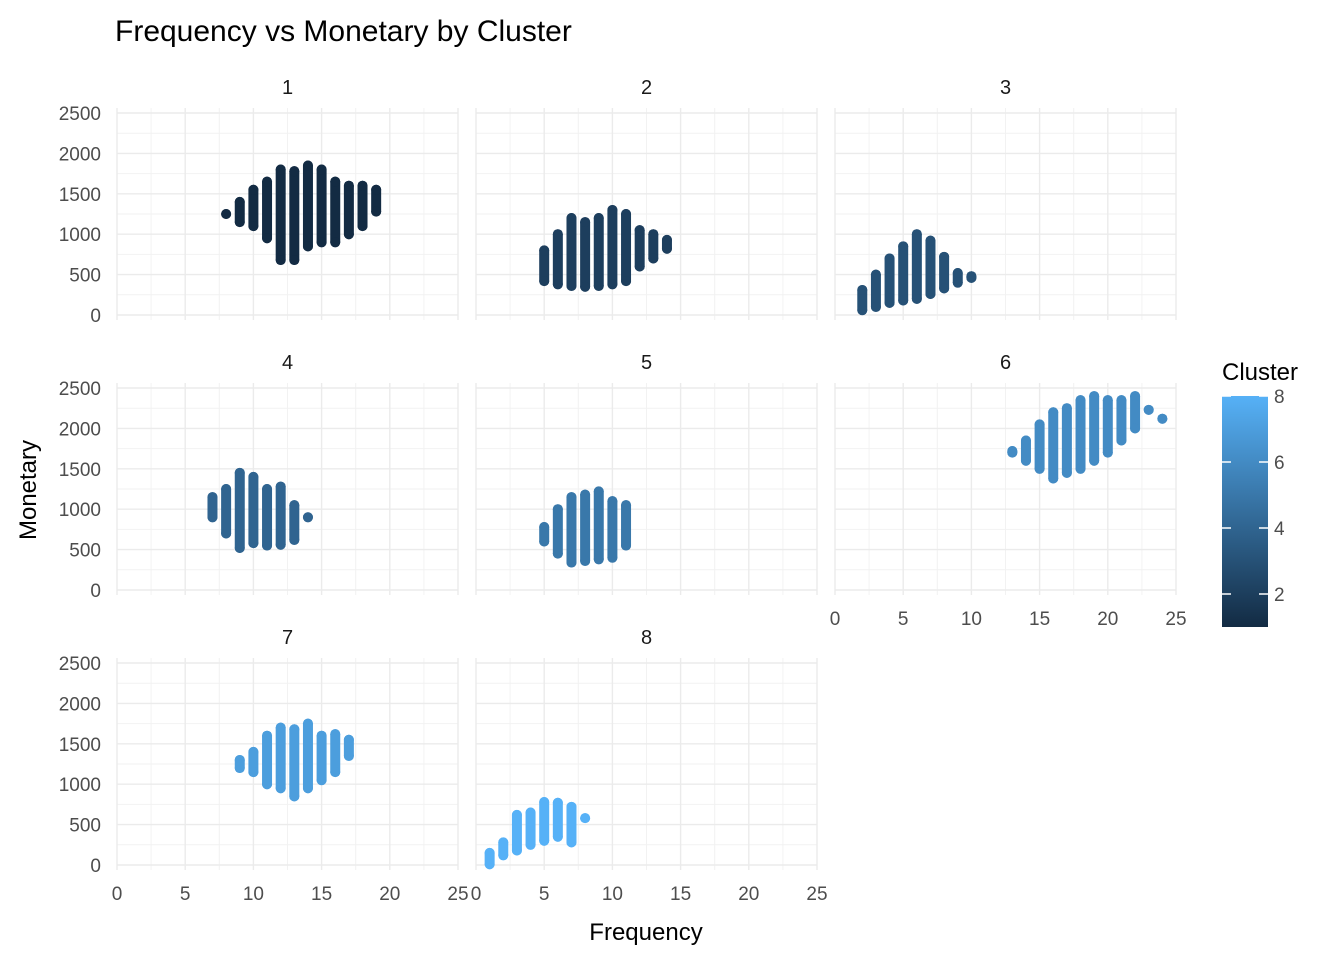 The image size is (1344, 960). What do you see at coordinates (645, 932) in the screenshot?
I see `x-axis-title: Frequency` at bounding box center [645, 932].